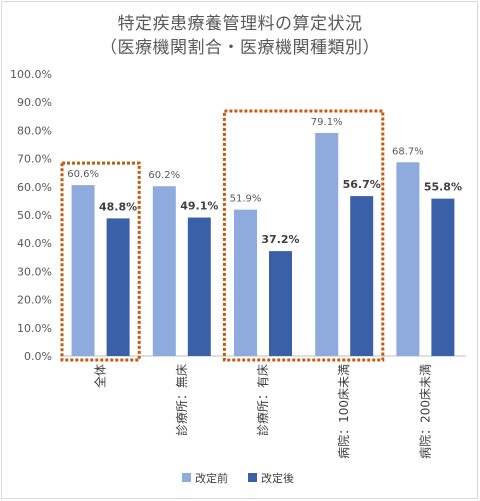  I want to click on legend-label-before: 改定前, so click(211, 478).